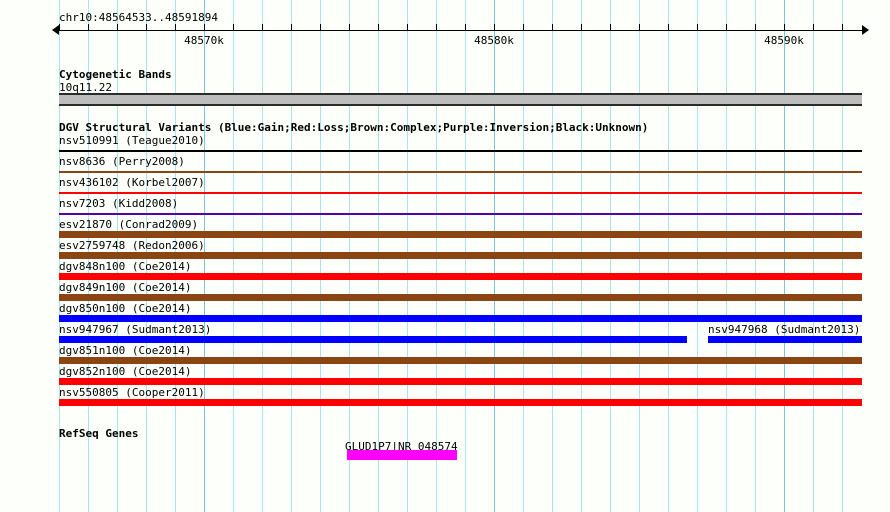 The image size is (890, 512). I want to click on variant-track-label: dgv850n100 (Coe2014), so click(125, 308).